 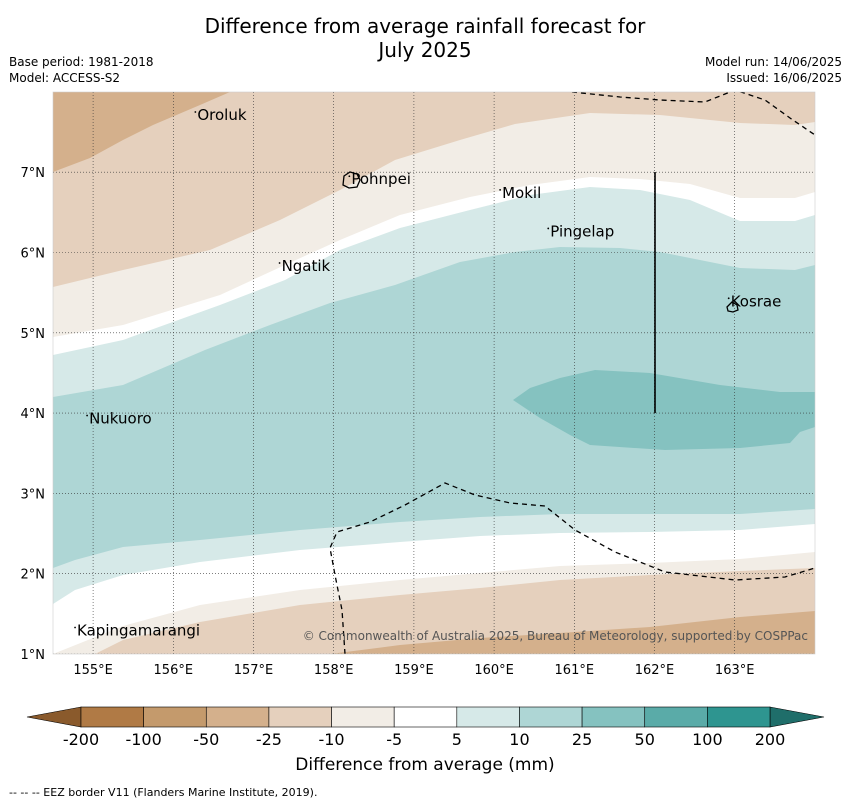 What do you see at coordinates (707, 739) in the screenshot?
I see `colorbar-label: 100` at bounding box center [707, 739].